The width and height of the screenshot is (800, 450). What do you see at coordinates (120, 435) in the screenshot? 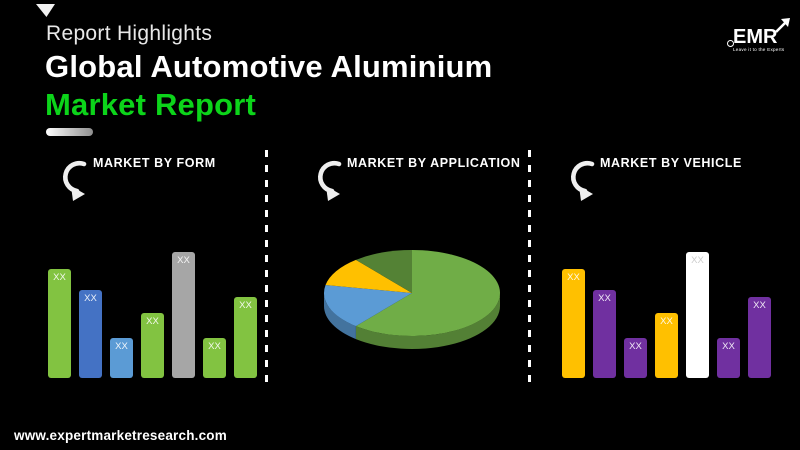
I see `website-url: www.expertmarketresearch.com` at bounding box center [120, 435].